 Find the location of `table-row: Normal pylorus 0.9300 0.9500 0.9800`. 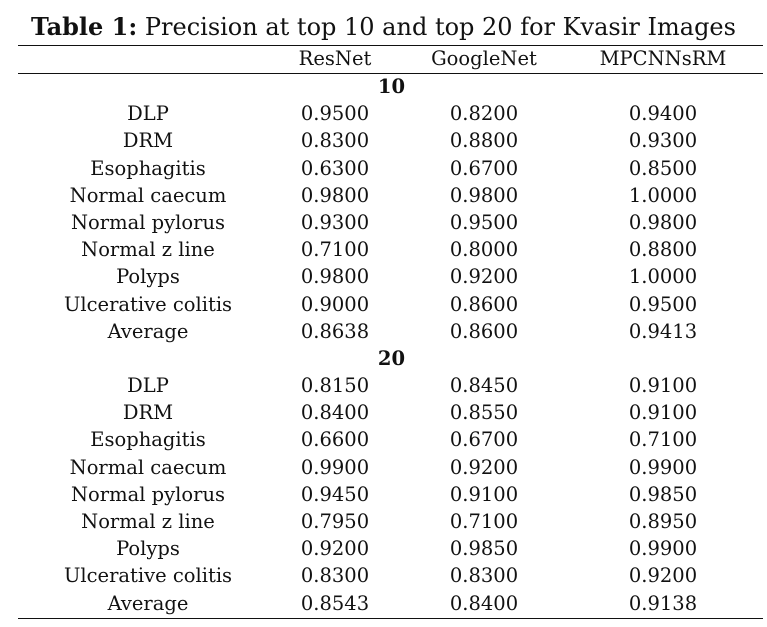

table-row: Normal pylorus 0.9300 0.9500 0.9800 is located at coordinates (383, 222).